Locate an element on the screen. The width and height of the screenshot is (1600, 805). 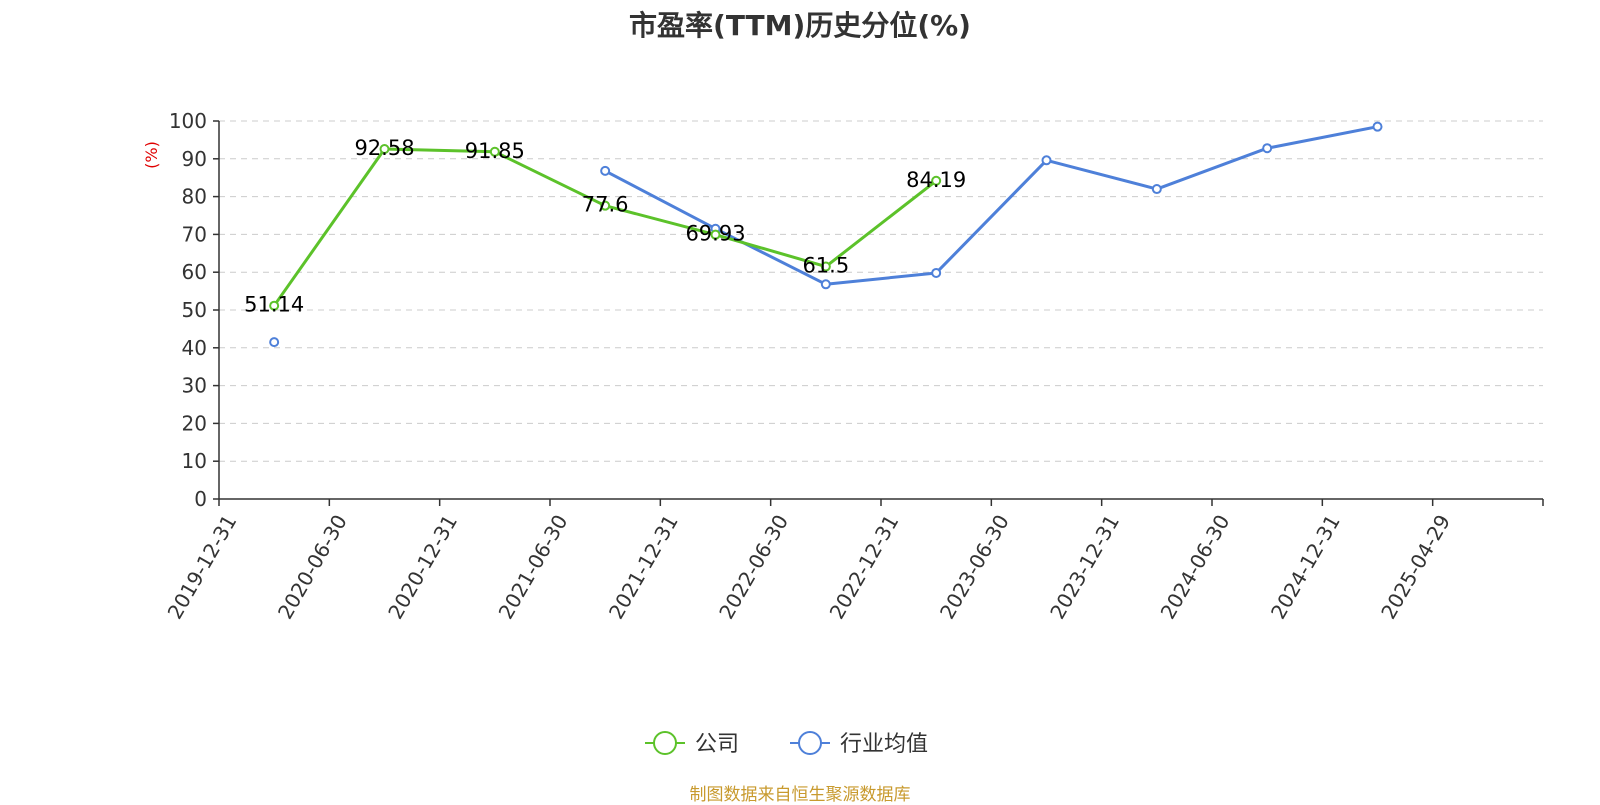
data-label: 77.6 is located at coordinates (605, 205).